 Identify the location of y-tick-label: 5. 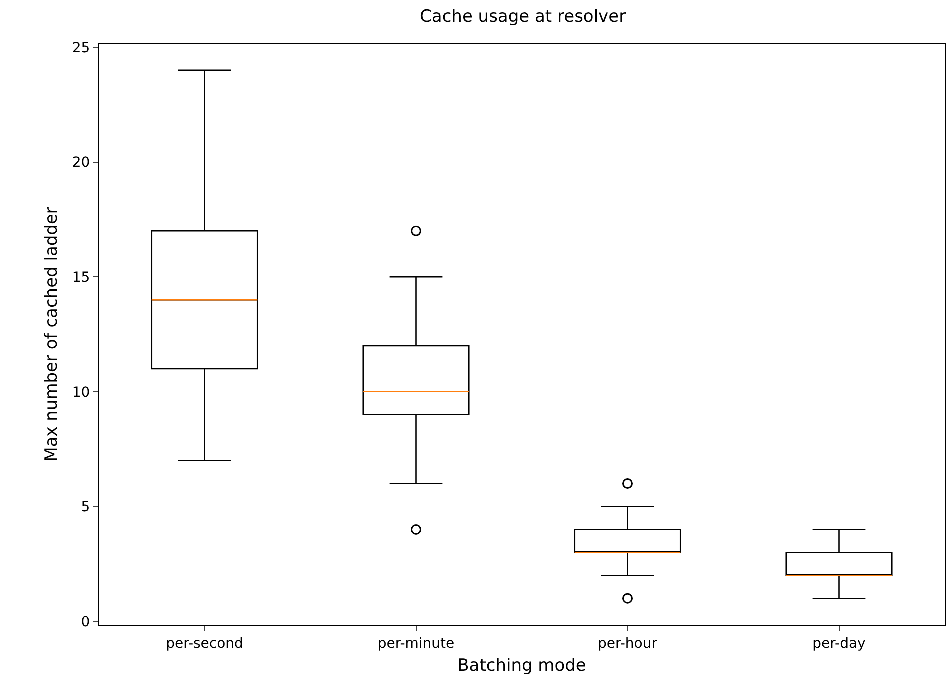
(85, 508).